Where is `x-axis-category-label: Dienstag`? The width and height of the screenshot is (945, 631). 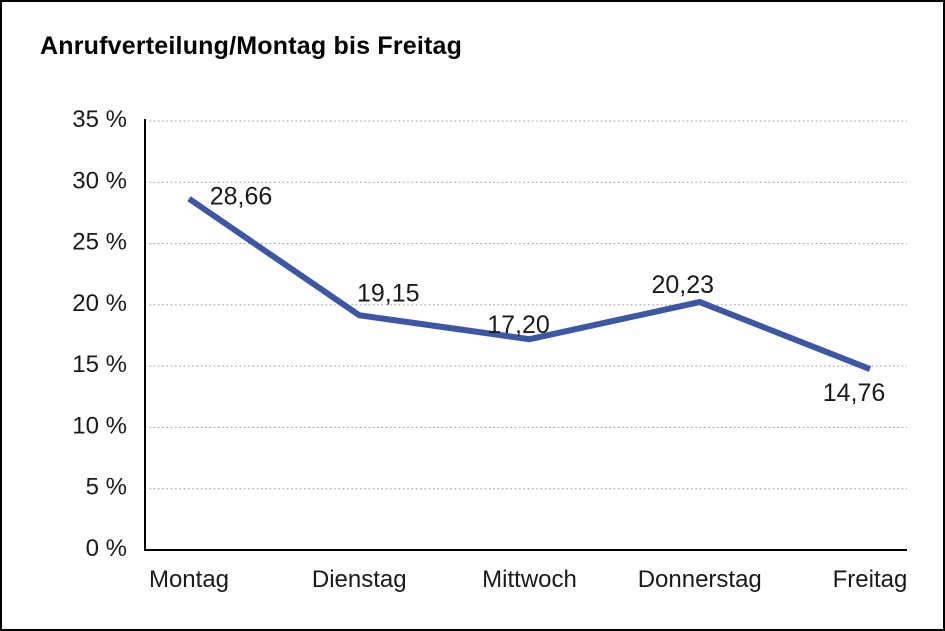
x-axis-category-label: Dienstag is located at coordinates (359, 579).